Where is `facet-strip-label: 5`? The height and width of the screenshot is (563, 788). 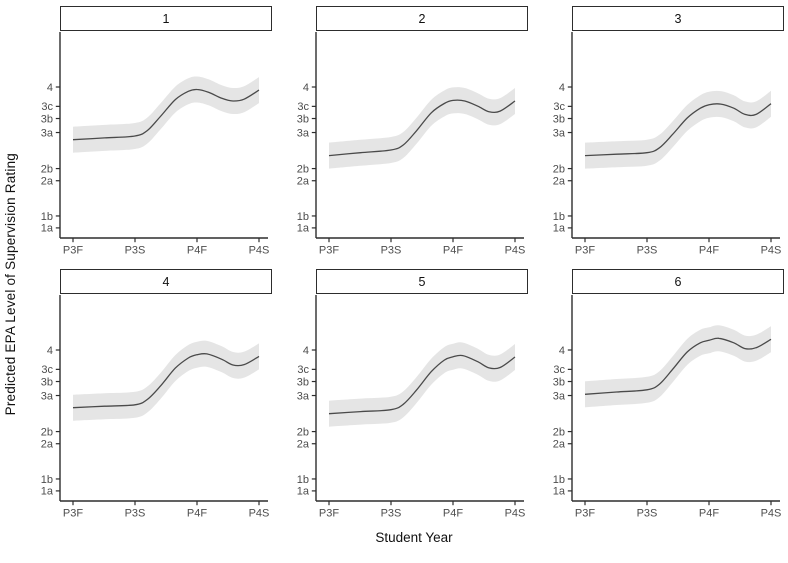
facet-strip-label: 5 is located at coordinates (422, 281).